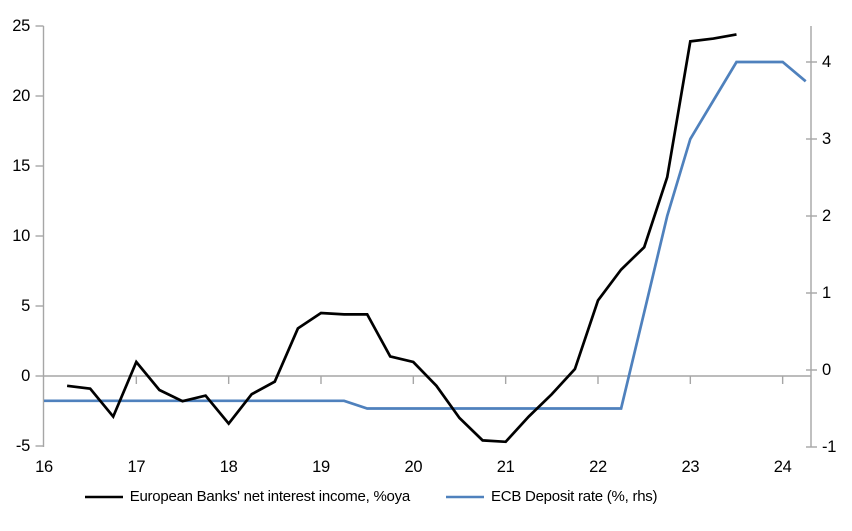 The height and width of the screenshot is (531, 852). Describe the element at coordinates (464, 496) in the screenshot. I see `blue-line-swatch-icon` at that location.